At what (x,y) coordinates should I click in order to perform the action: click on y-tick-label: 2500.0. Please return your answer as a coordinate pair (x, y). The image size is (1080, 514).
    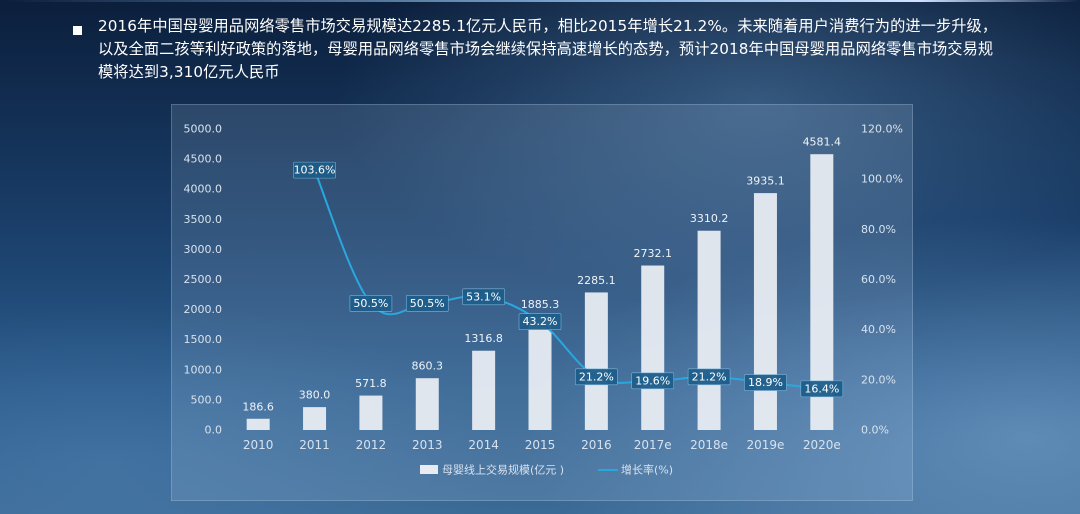
    Looking at the image, I should click on (203, 279).